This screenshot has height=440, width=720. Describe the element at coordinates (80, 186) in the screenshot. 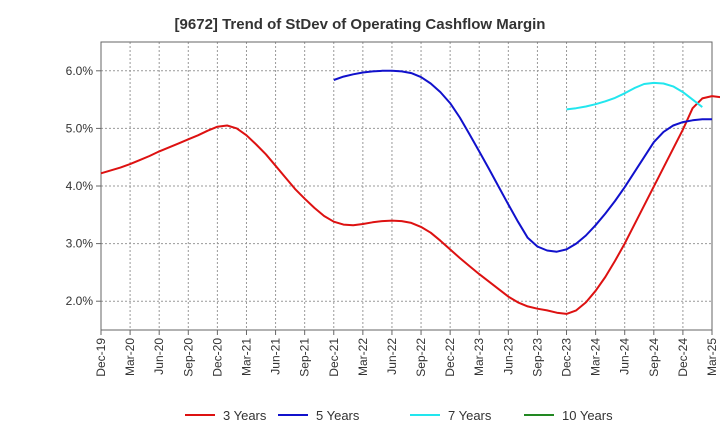

I see `y-tick-label: 4.0%` at that location.